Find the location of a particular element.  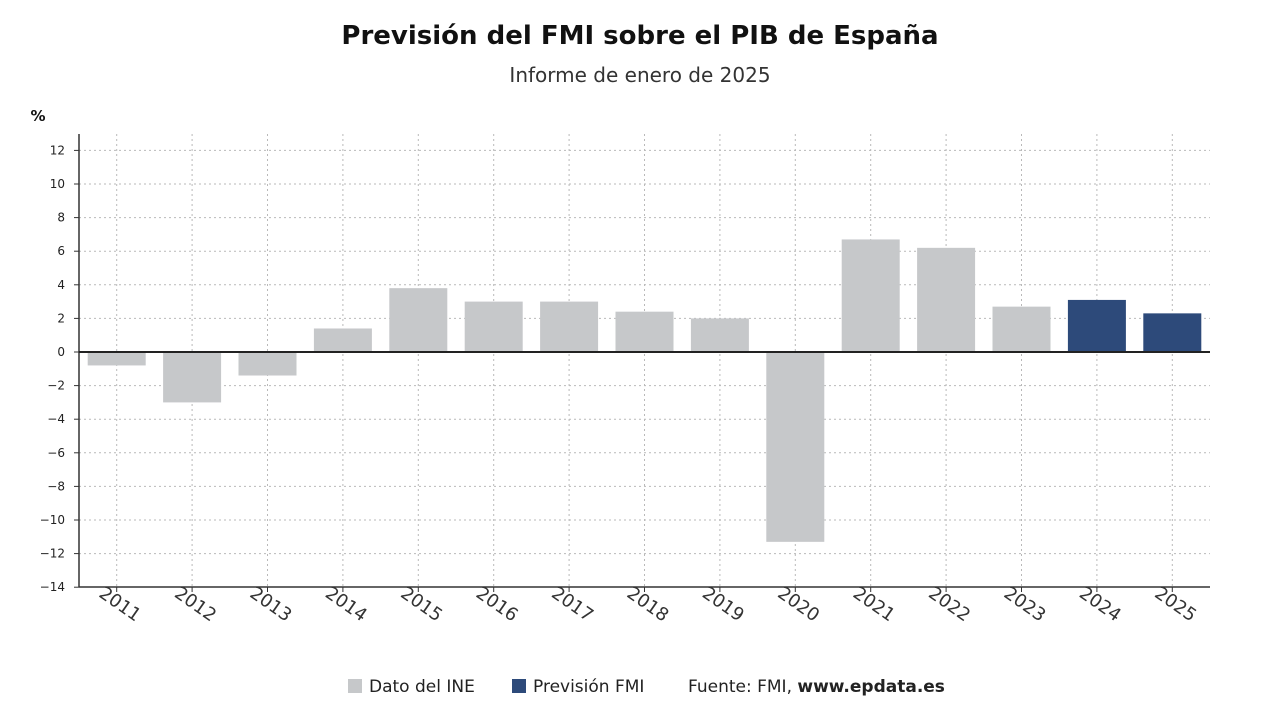

x-tick-label: 2015 is located at coordinates (422, 604).